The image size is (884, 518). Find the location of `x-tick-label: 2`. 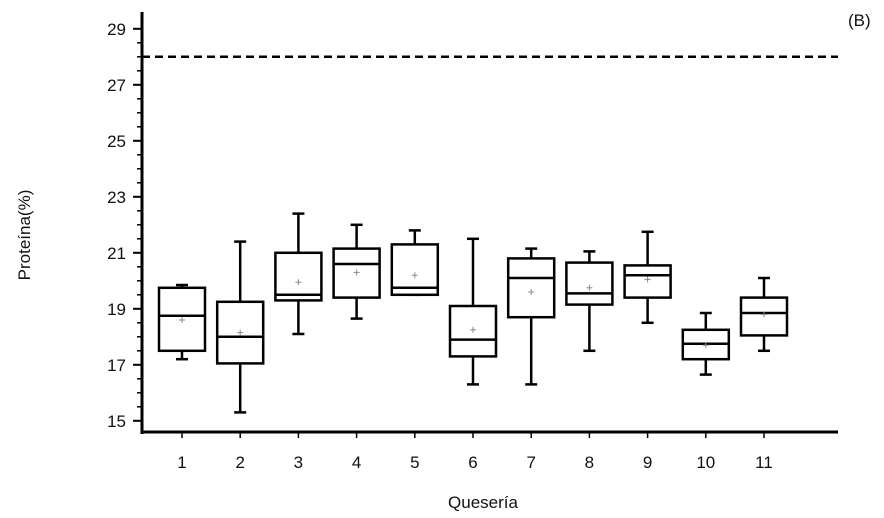

x-tick-label: 2 is located at coordinates (239, 462).